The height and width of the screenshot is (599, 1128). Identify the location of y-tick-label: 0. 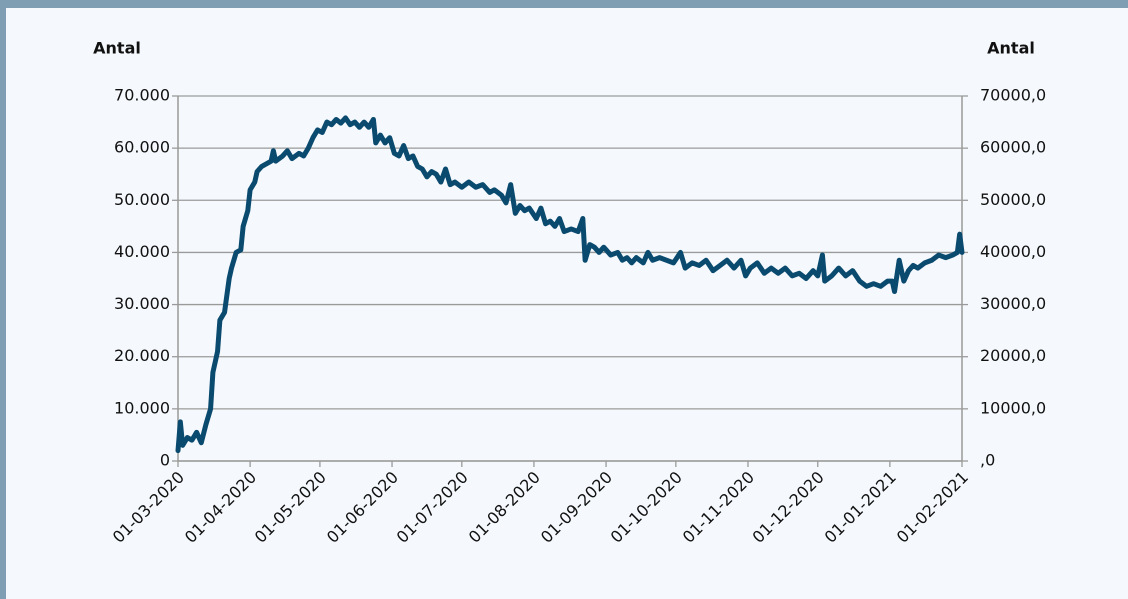
(165, 460).